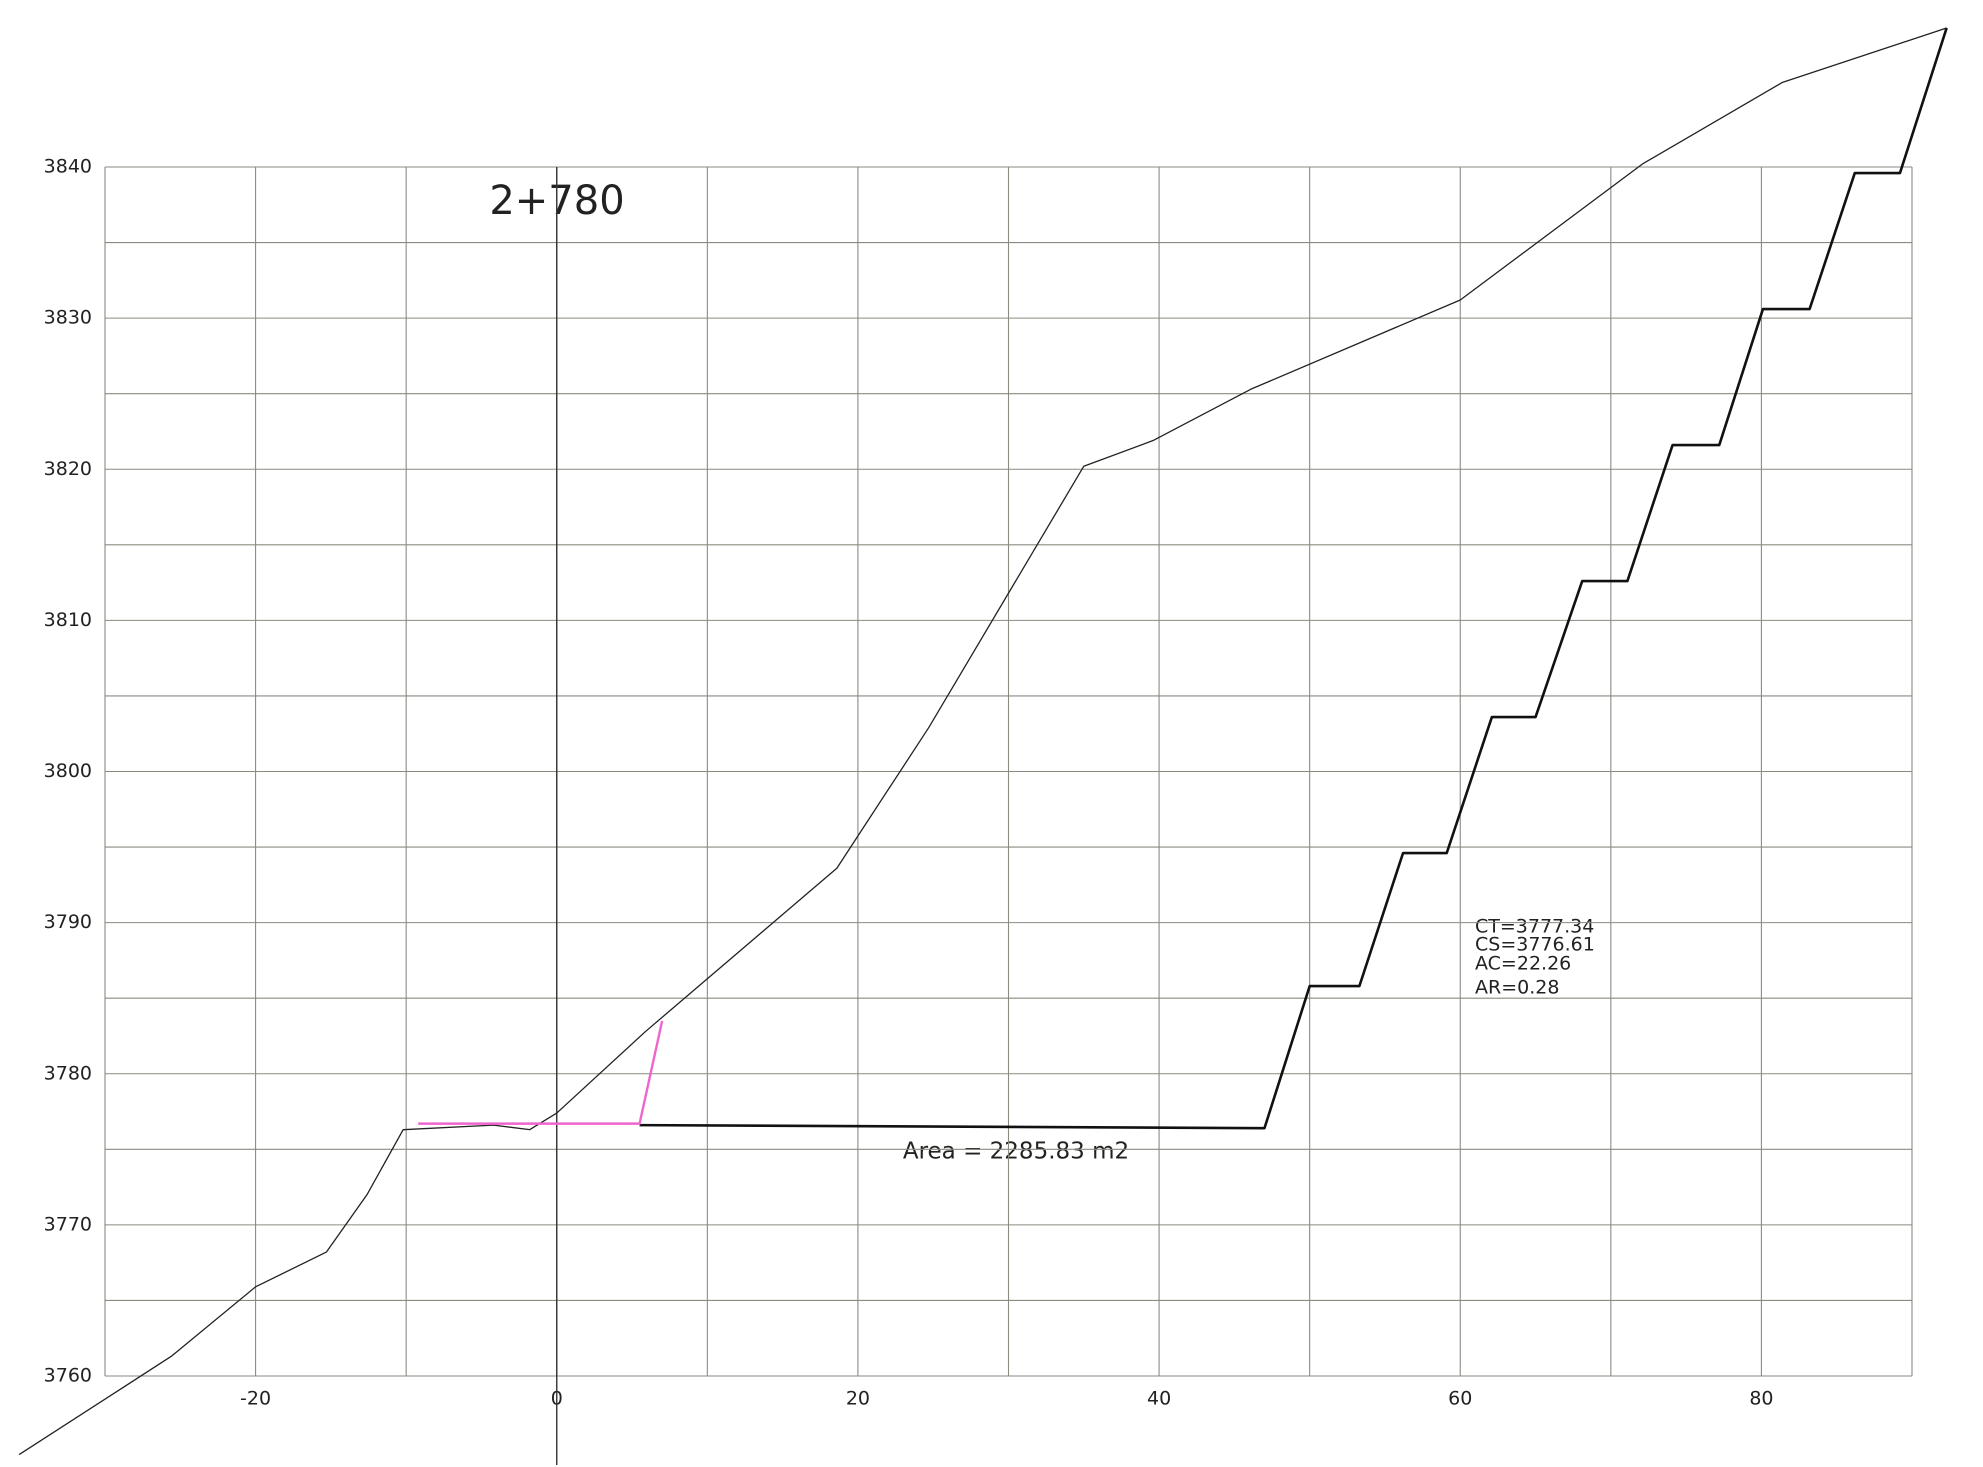 The image size is (1983, 1467). Describe the element at coordinates (68, 620) in the screenshot. I see `y-tick-label: 3810` at that location.